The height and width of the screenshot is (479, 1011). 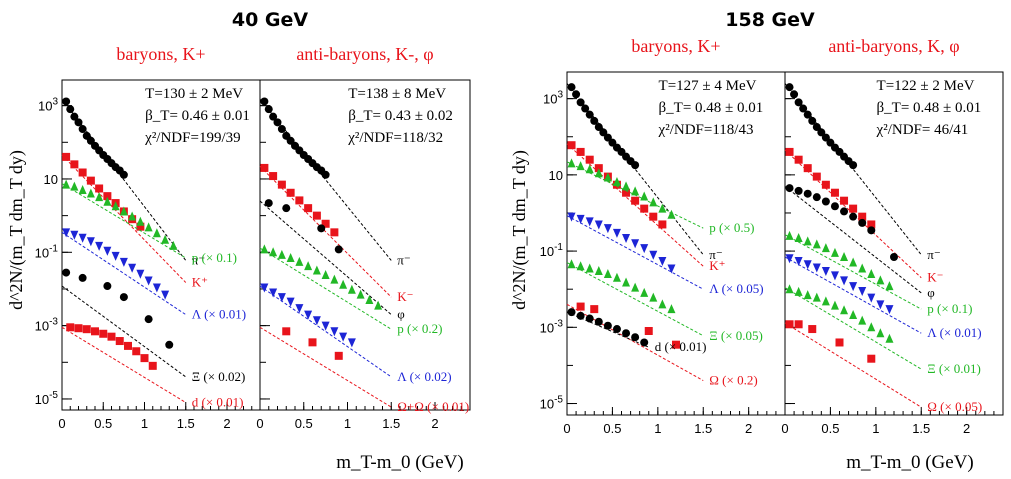 What do you see at coordinates (553, 98) in the screenshot?
I see `y-tick-label: 103` at bounding box center [553, 98].